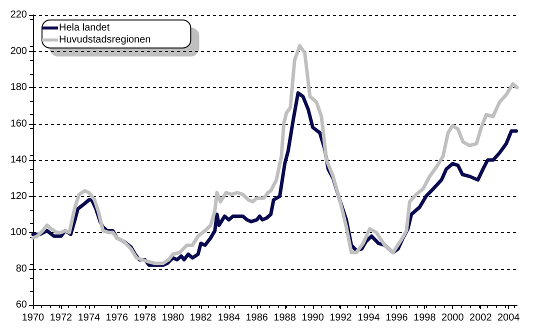  I want to click on x-tick-label: 1996, so click(397, 318).